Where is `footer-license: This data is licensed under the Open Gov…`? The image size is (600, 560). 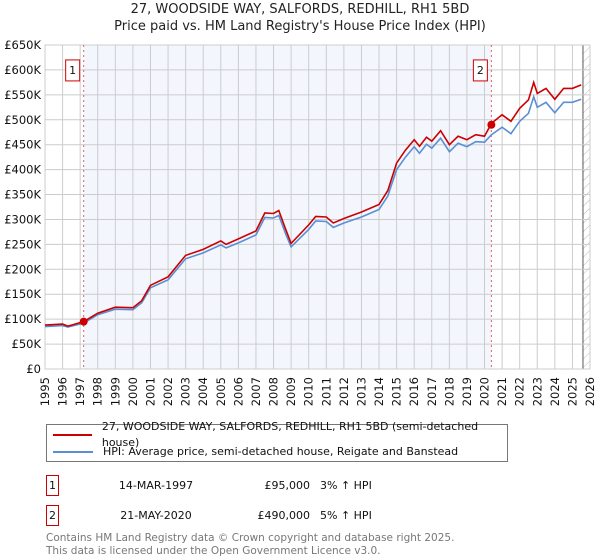
footer-license: This data is licensed under the Open Gov… is located at coordinates (213, 551).